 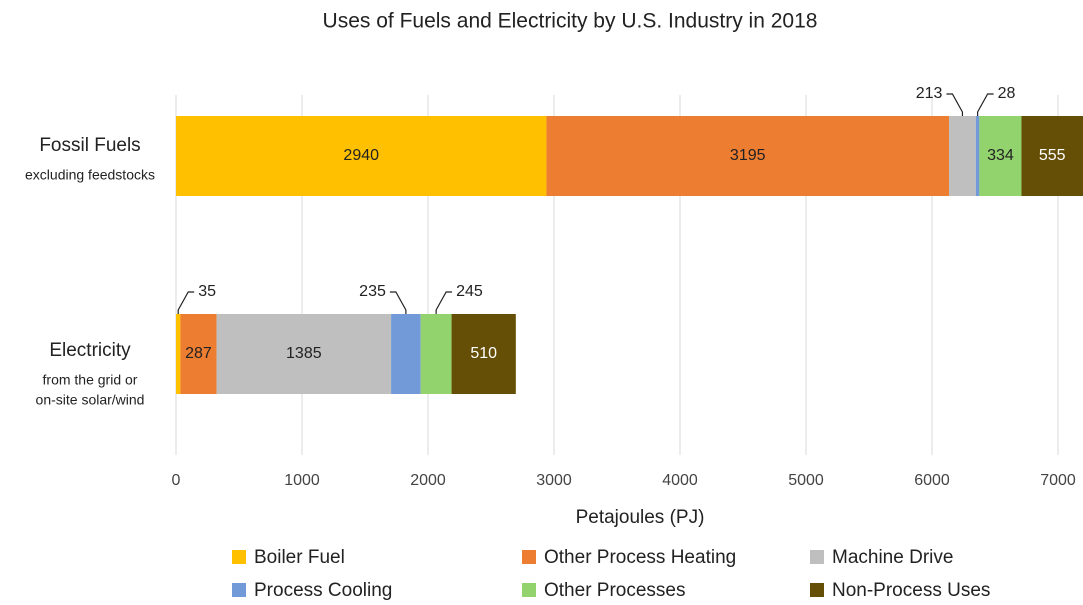 What do you see at coordinates (428, 480) in the screenshot?
I see `x-tick-label: 2000` at bounding box center [428, 480].